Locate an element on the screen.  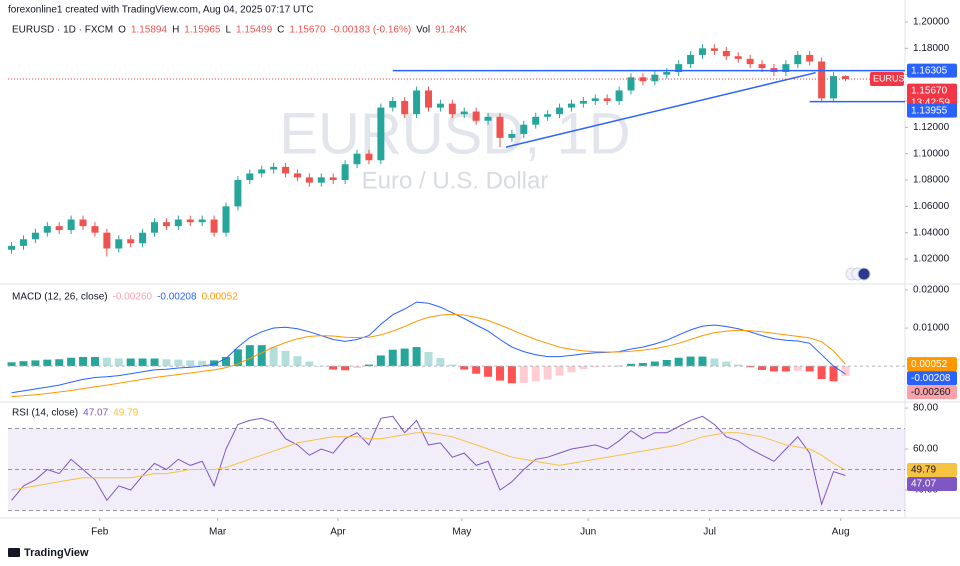
price-tag-label: 47.07 is located at coordinates (923, 484).